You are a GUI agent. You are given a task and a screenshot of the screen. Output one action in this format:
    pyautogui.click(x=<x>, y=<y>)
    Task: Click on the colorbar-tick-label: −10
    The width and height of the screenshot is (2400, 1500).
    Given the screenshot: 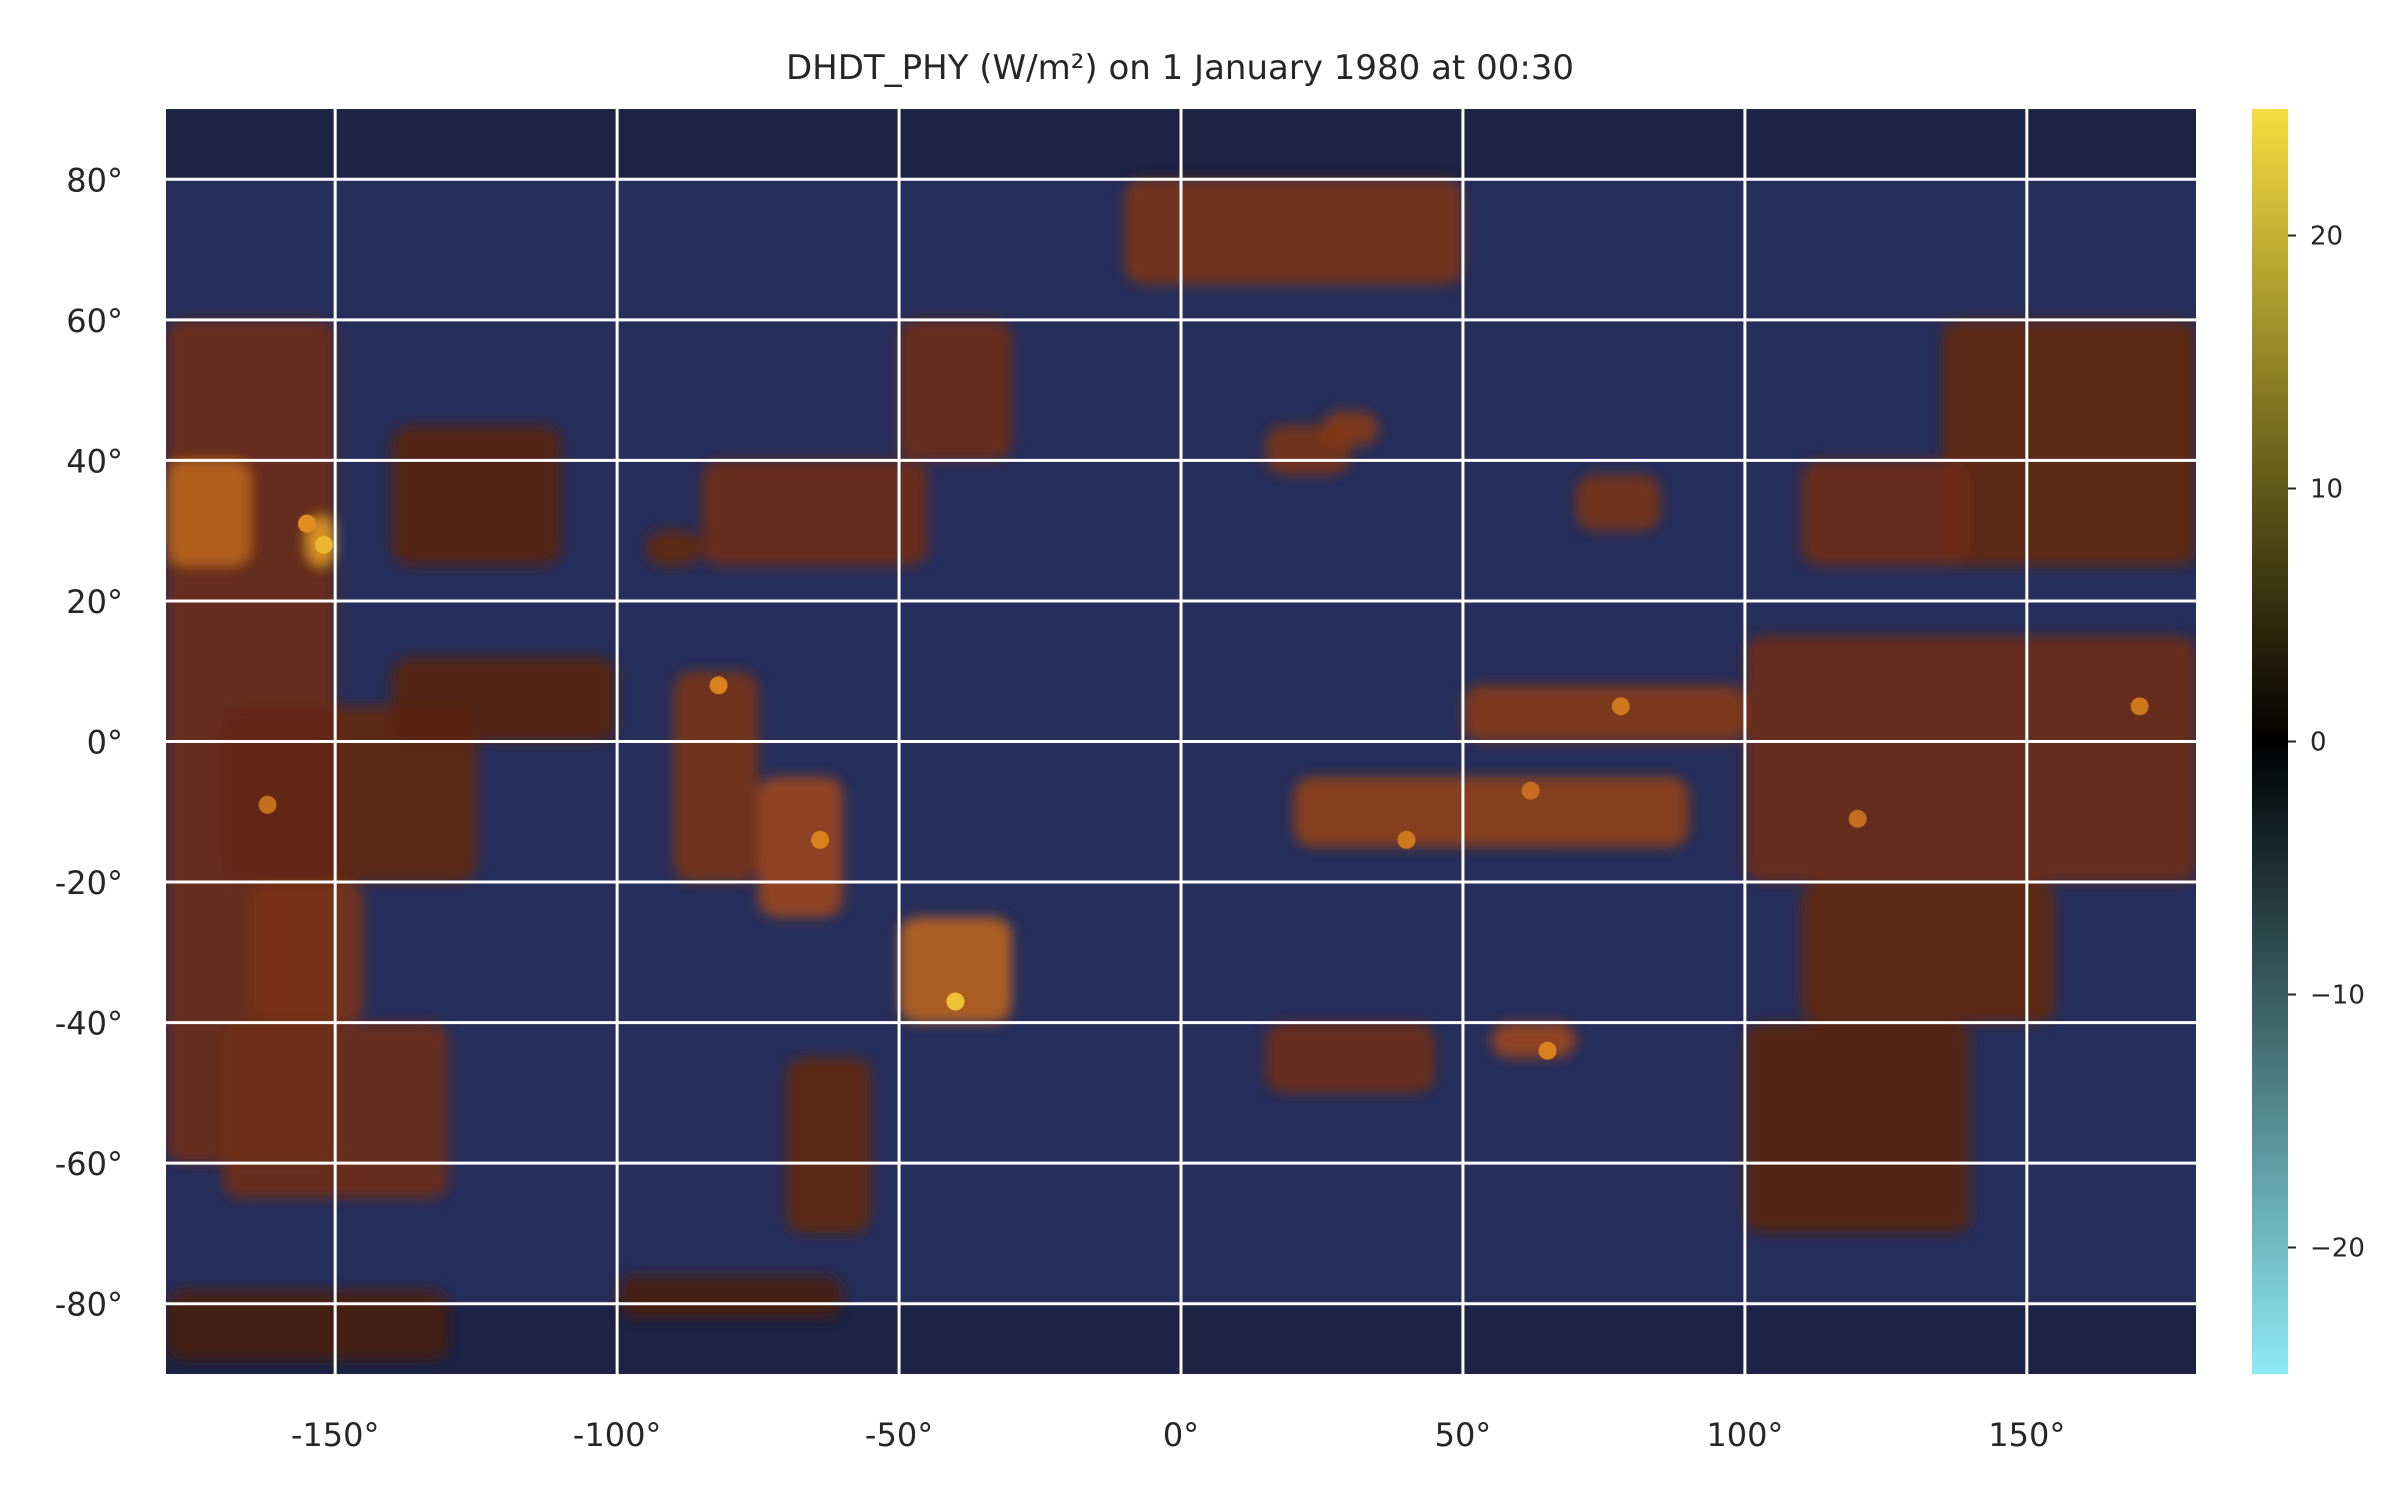 What is the action you would take?
    pyautogui.click(x=2337, y=996)
    